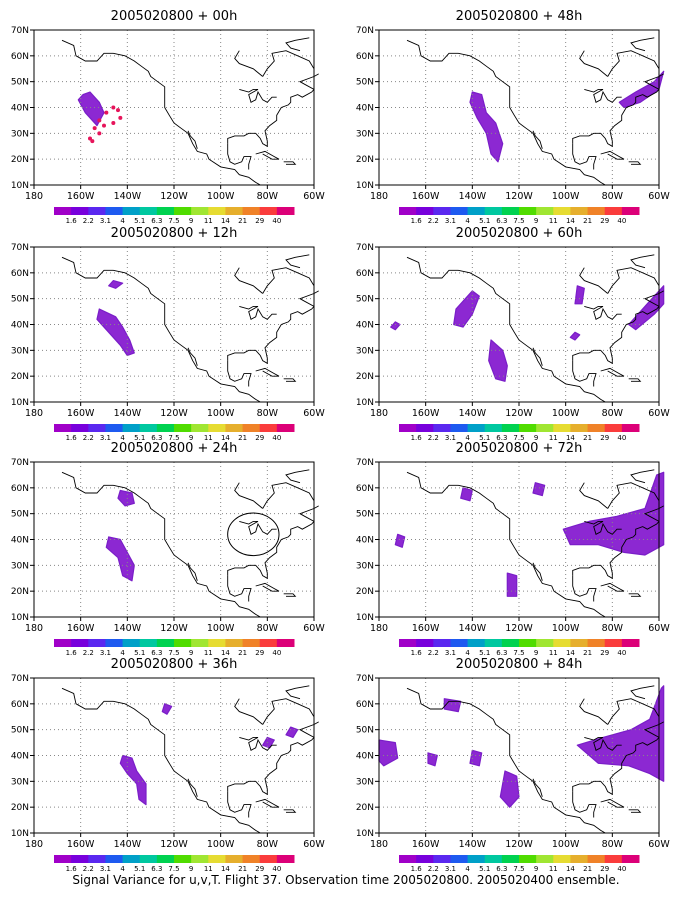 The image size is (692, 900). What do you see at coordinates (484, 869) in the screenshot?
I see `colorbar-label: 5.1` at bounding box center [484, 869].